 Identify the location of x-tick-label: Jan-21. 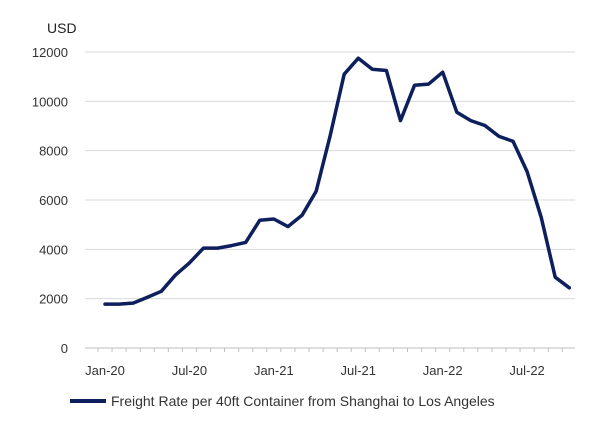
(274, 370).